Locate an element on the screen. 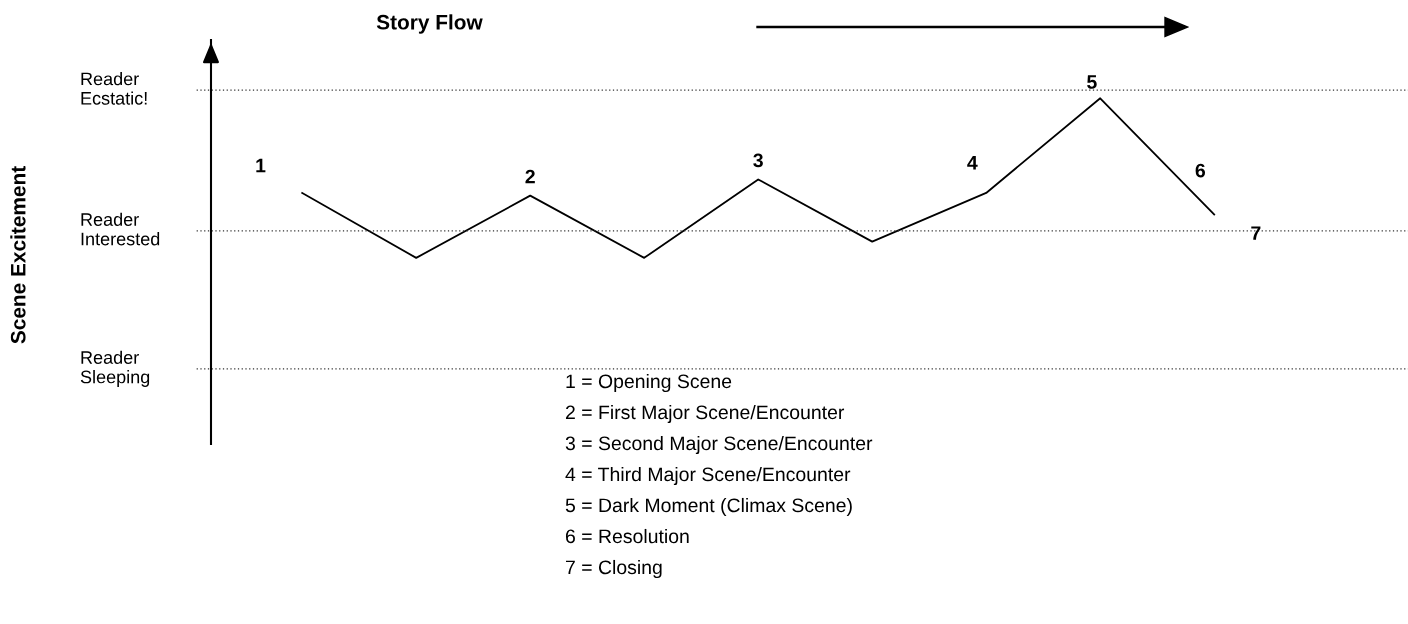  annotation: 3 is located at coordinates (758, 160).